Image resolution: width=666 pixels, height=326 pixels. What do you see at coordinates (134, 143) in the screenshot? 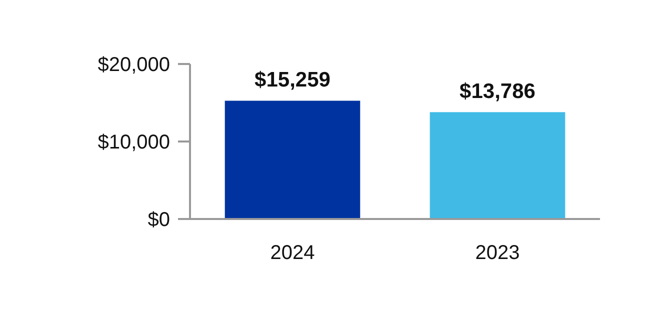
I see `y-tick-label: $10,000` at bounding box center [134, 143].